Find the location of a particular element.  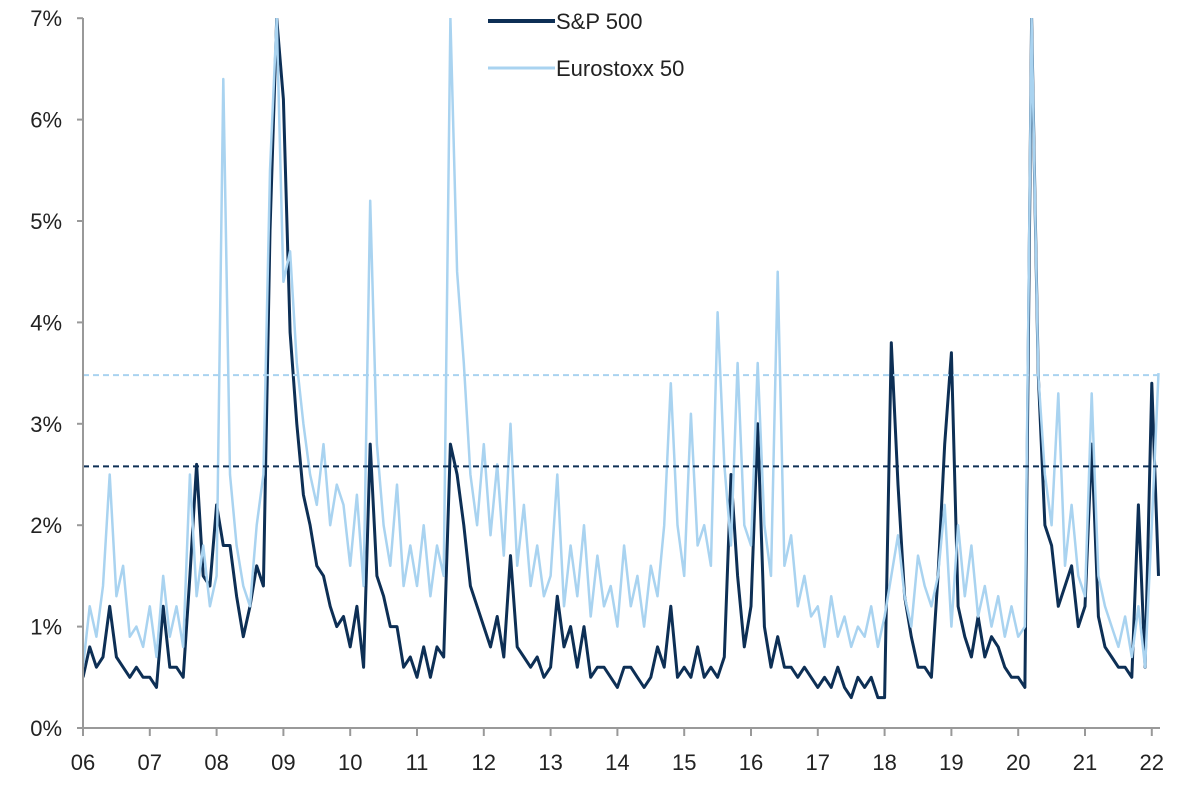

x-tick-label: 06 is located at coordinates (83, 762).